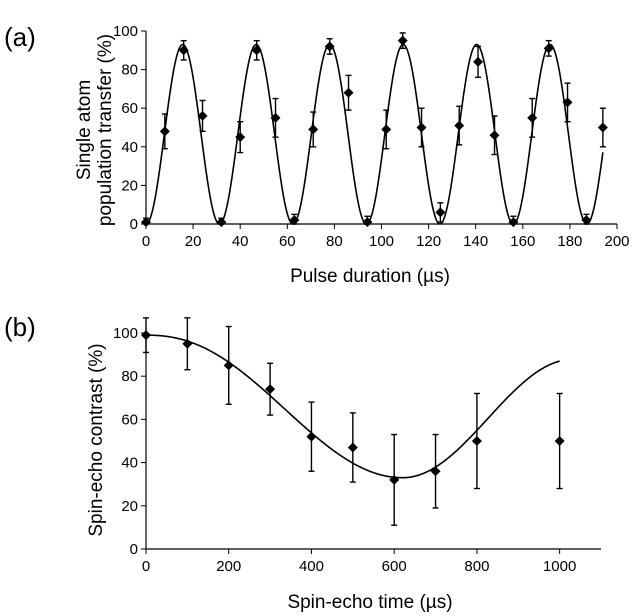  What do you see at coordinates (240, 241) in the screenshot?
I see `panel-a-x-tick-label: 40` at bounding box center [240, 241].